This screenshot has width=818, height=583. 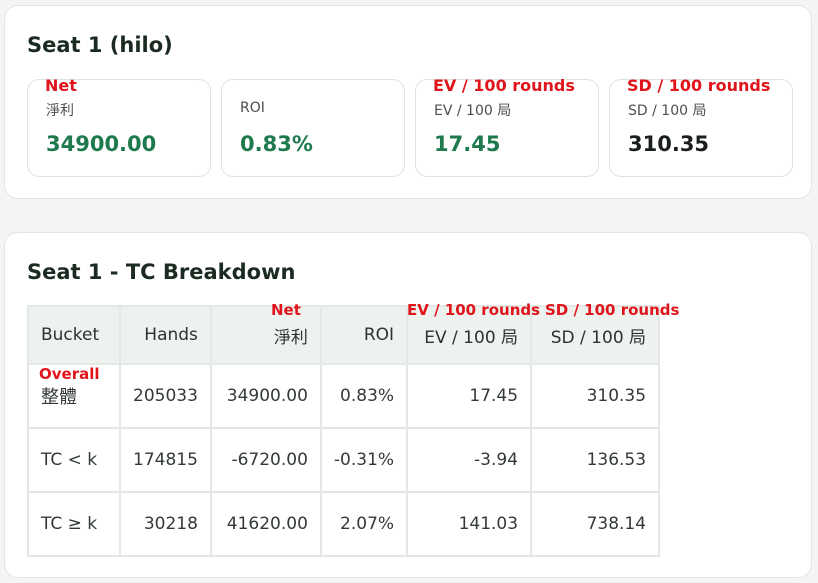 I want to click on cell-net: 41620.00, so click(x=265, y=524).